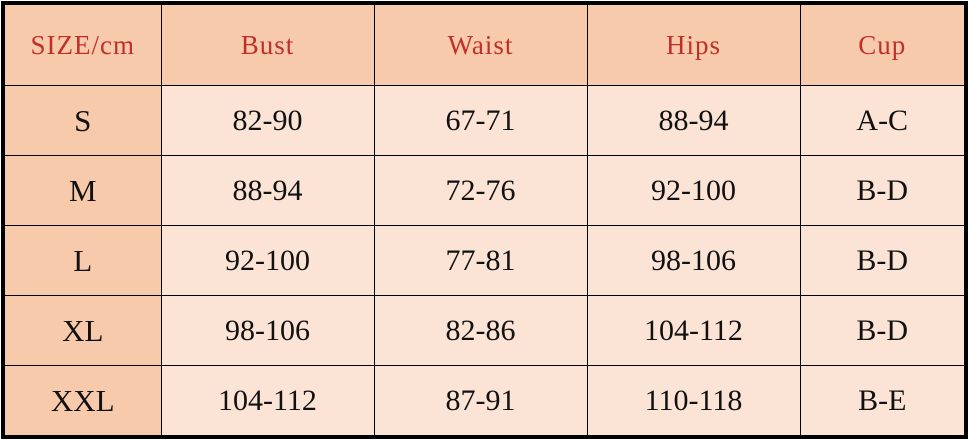 The image size is (970, 439). What do you see at coordinates (82, 120) in the screenshot?
I see `size-label: S` at bounding box center [82, 120].